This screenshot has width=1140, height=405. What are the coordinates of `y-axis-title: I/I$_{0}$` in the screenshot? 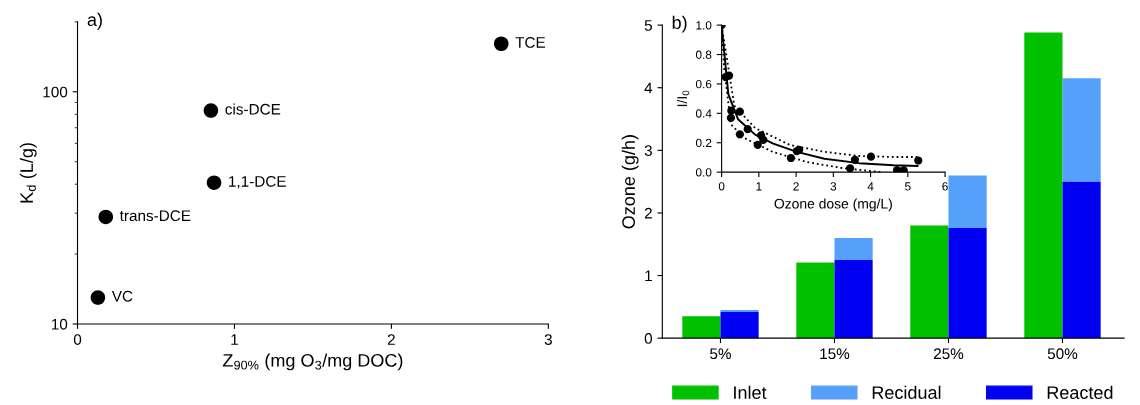 It's located at (683, 98).